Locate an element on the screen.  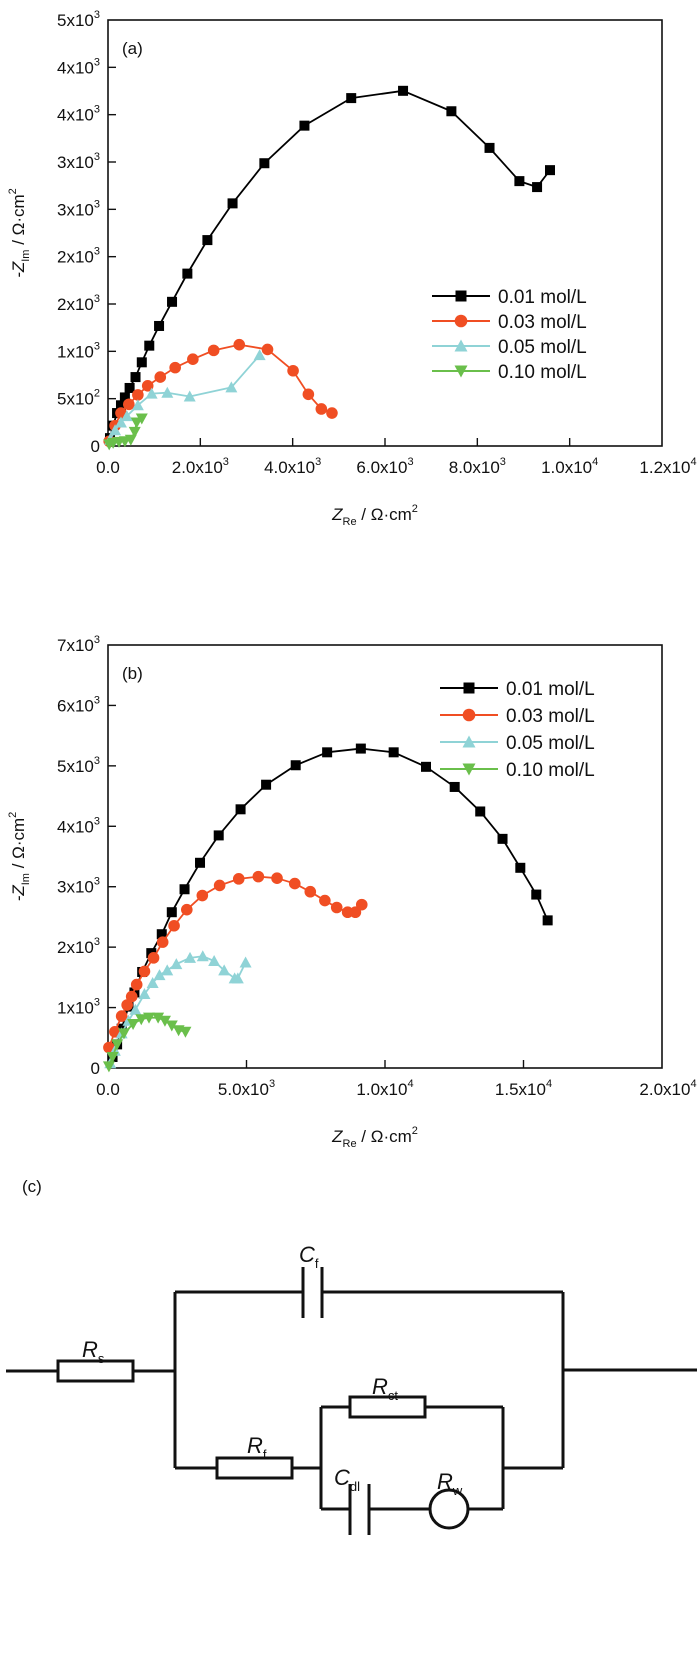
x-axis-title: ZRe / Ω·cm2 is located at coordinates (374, 1137).